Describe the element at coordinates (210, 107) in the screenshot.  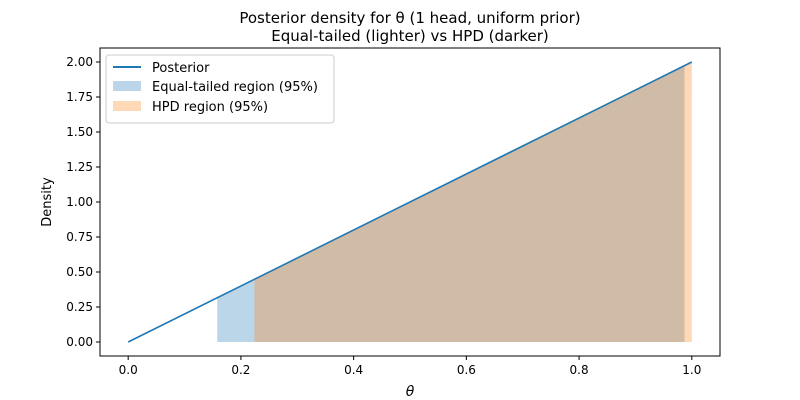
I see `legend-label-hpd: HPD region (95%)` at that location.